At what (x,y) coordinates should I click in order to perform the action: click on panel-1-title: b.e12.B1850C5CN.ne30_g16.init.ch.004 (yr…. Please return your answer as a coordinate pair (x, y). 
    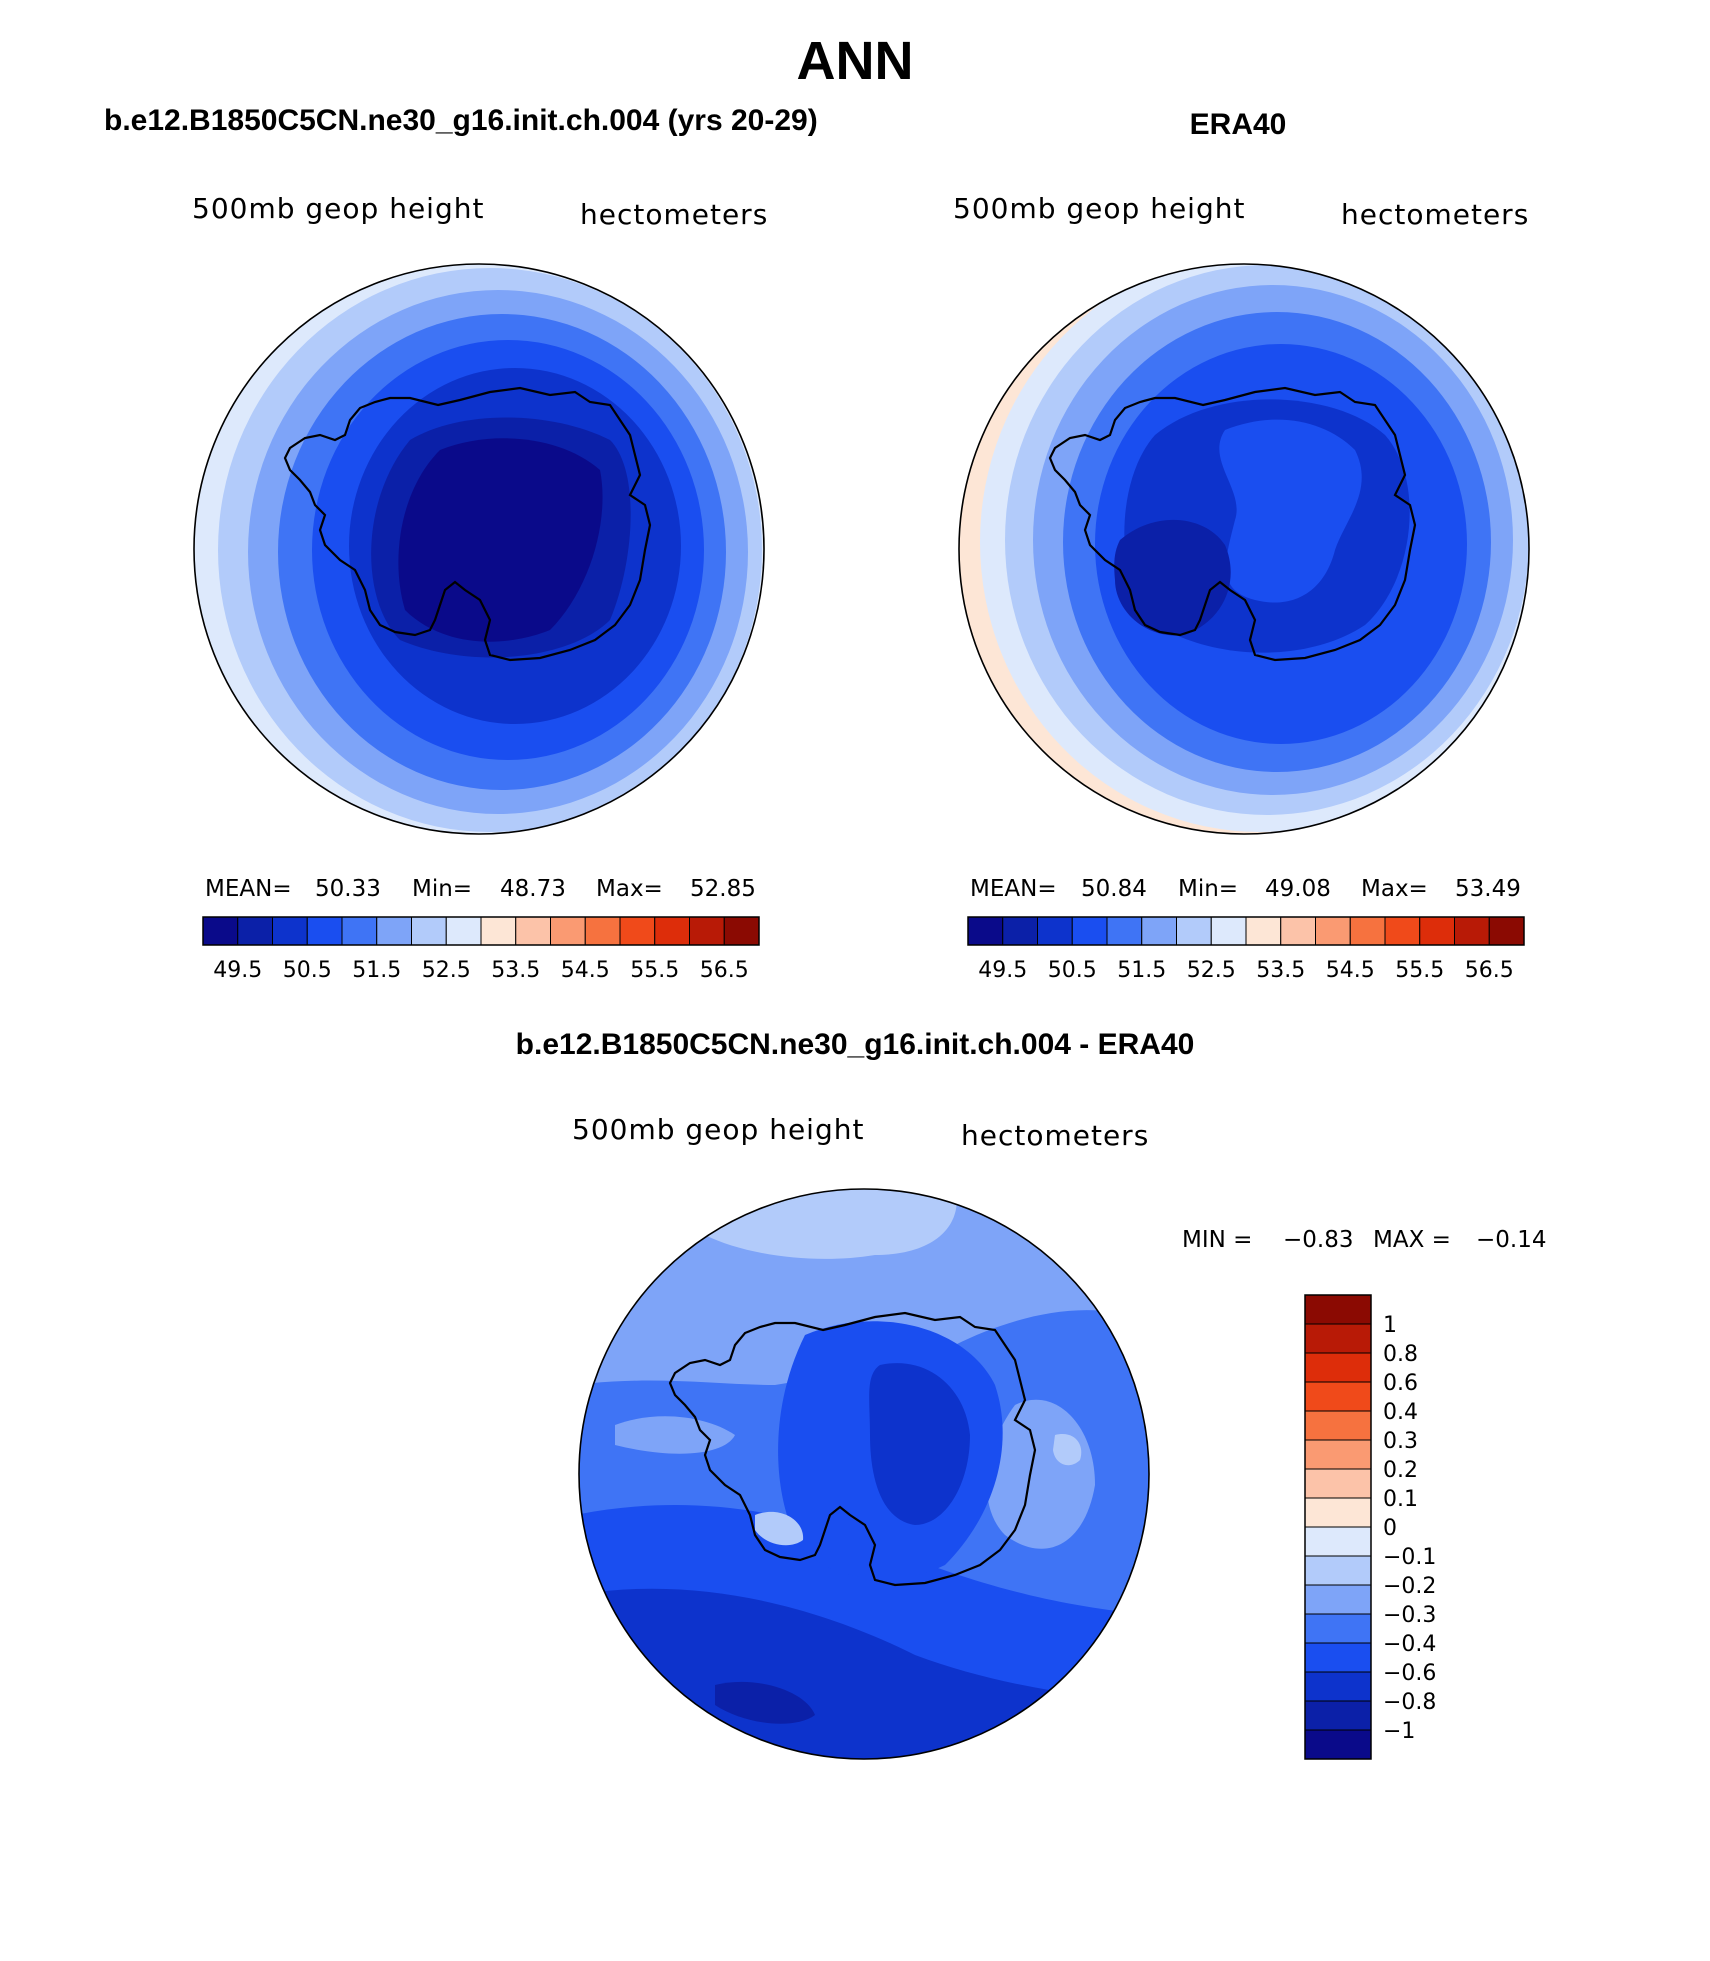
    Looking at the image, I should click on (461, 120).